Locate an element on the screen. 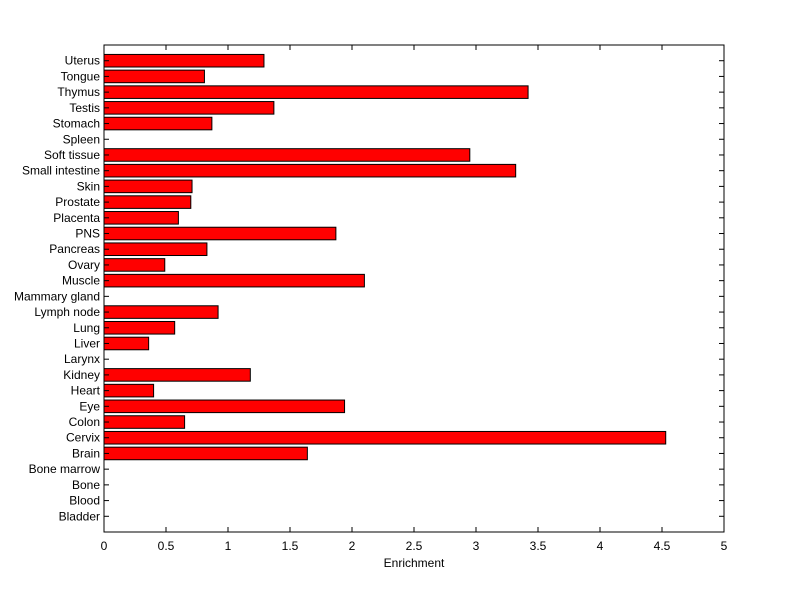 The width and height of the screenshot is (800, 599). y-tick-label-thymus: Thymus is located at coordinates (78, 92).